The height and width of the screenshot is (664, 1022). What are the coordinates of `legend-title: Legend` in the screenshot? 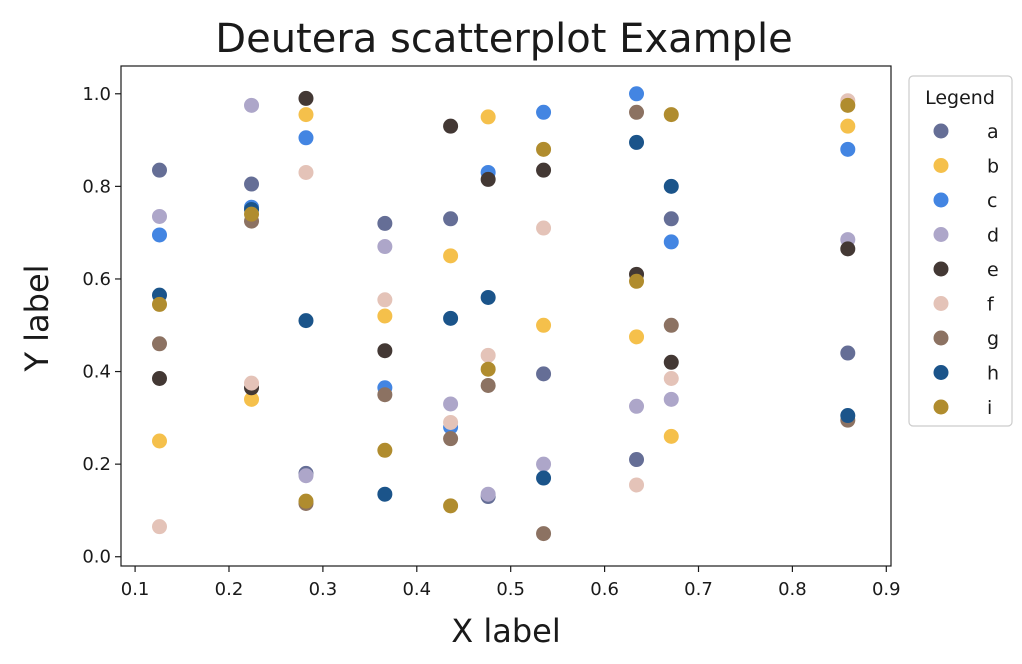 It's located at (960, 98).